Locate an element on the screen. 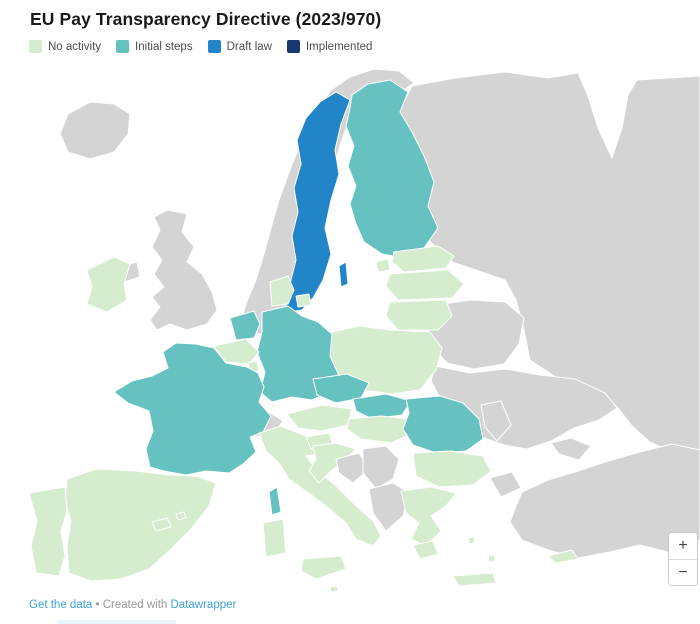 The image size is (700, 624). island-corsica is located at coordinates (275, 501).